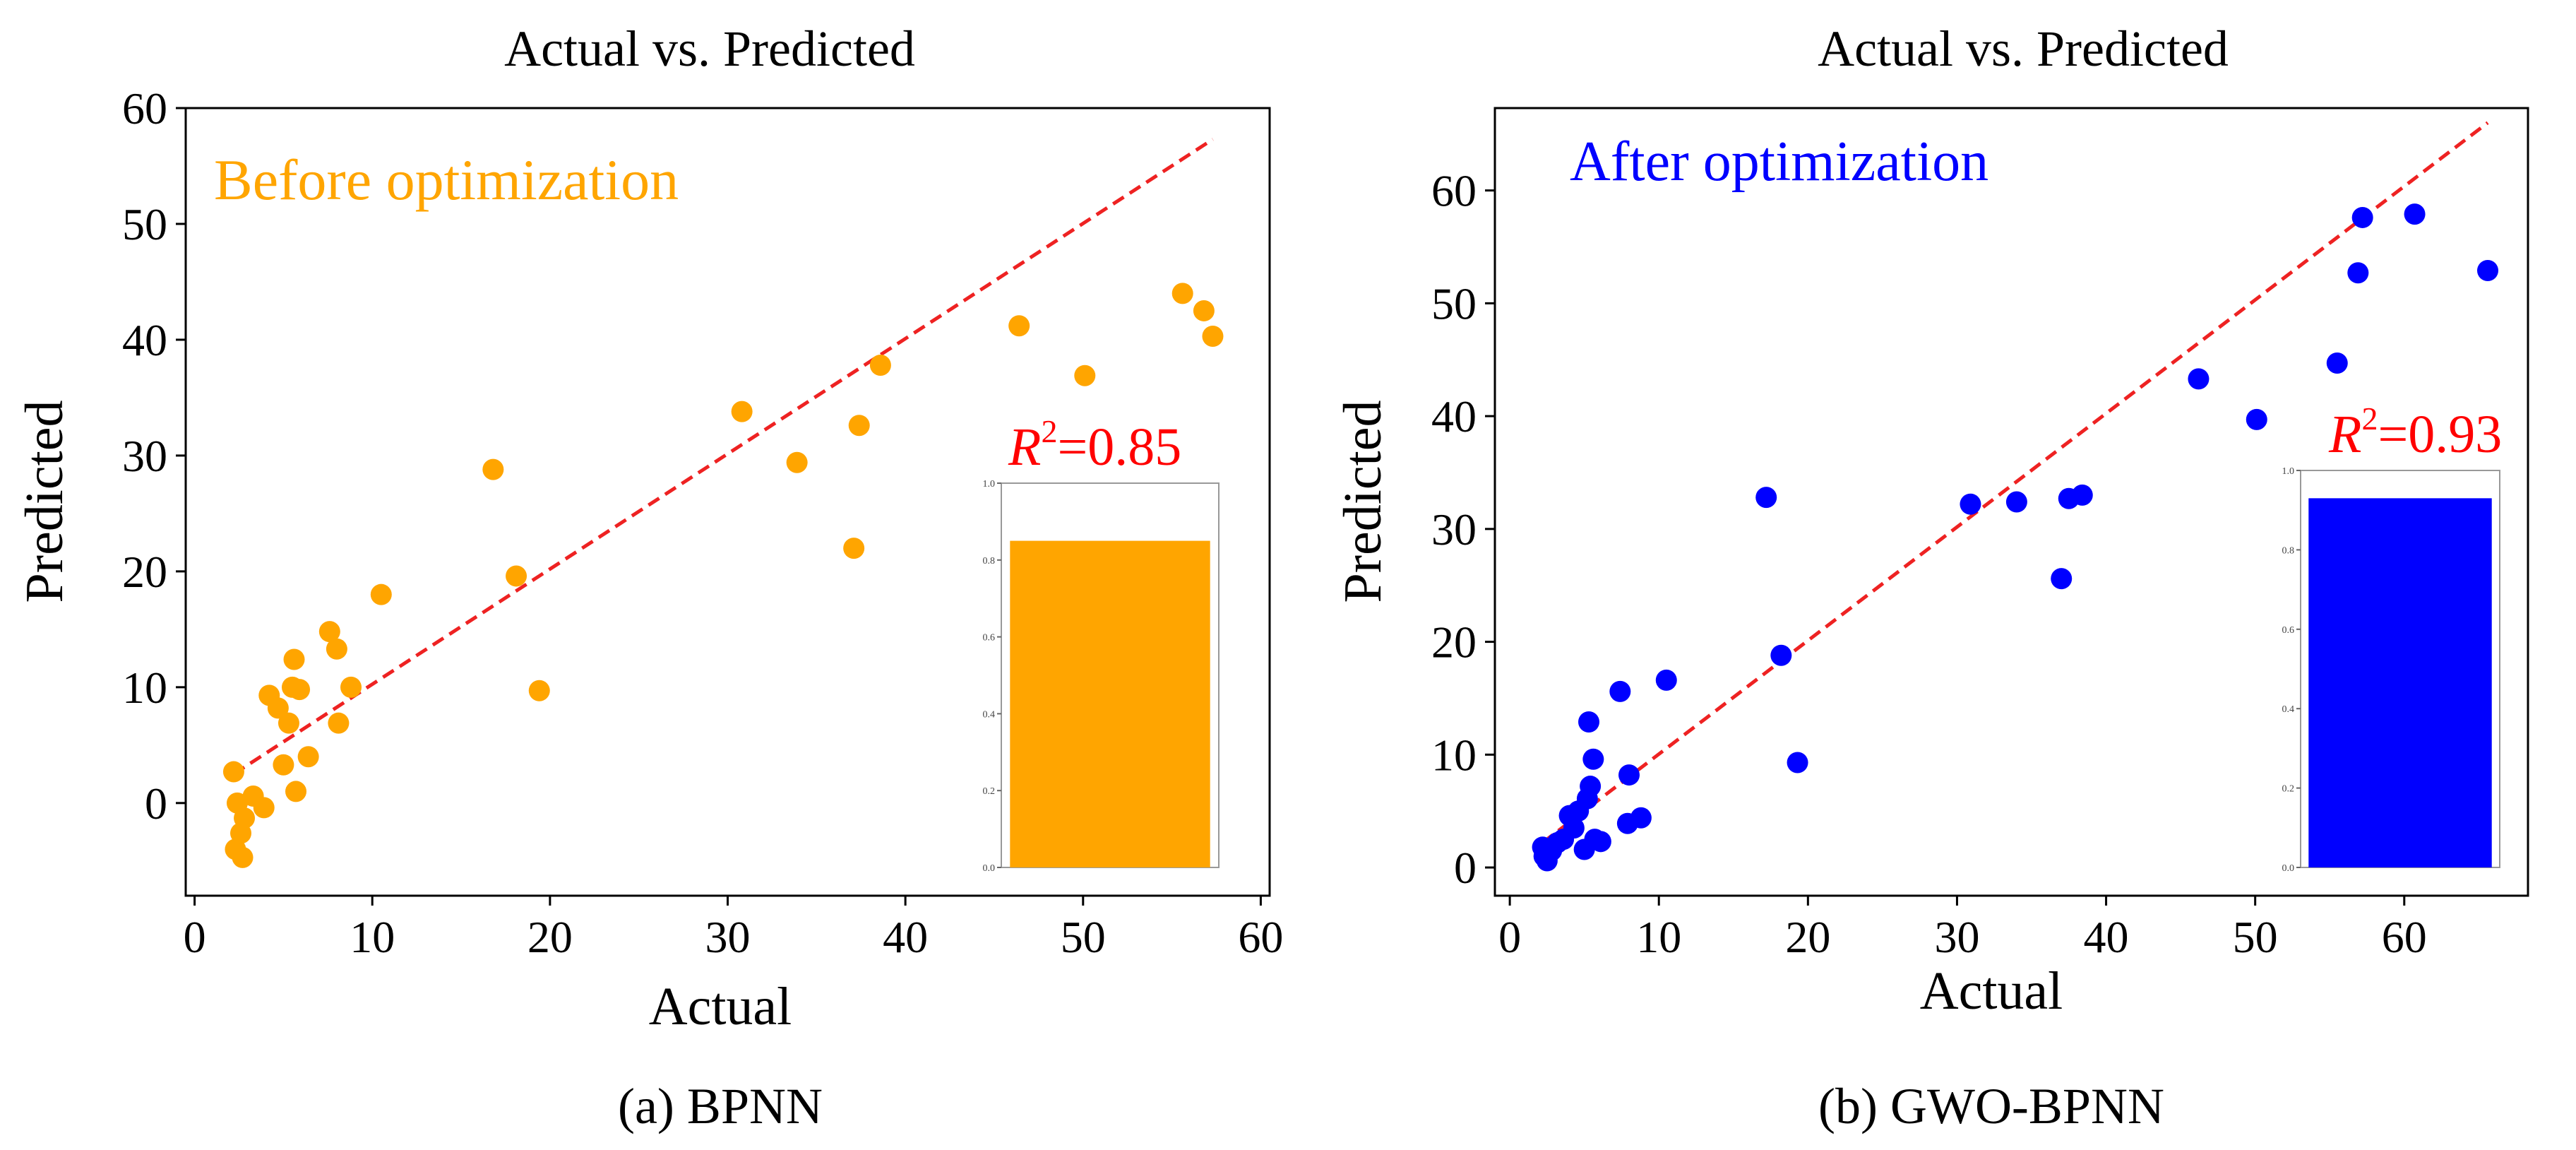 Image resolution: width=2576 pixels, height=1150 pixels. Describe the element at coordinates (1101, 643) in the screenshot. I see `r2-inset: 0.0 0.2 0.4 0.6 0.8 1.0 R2=0.85` at that location.